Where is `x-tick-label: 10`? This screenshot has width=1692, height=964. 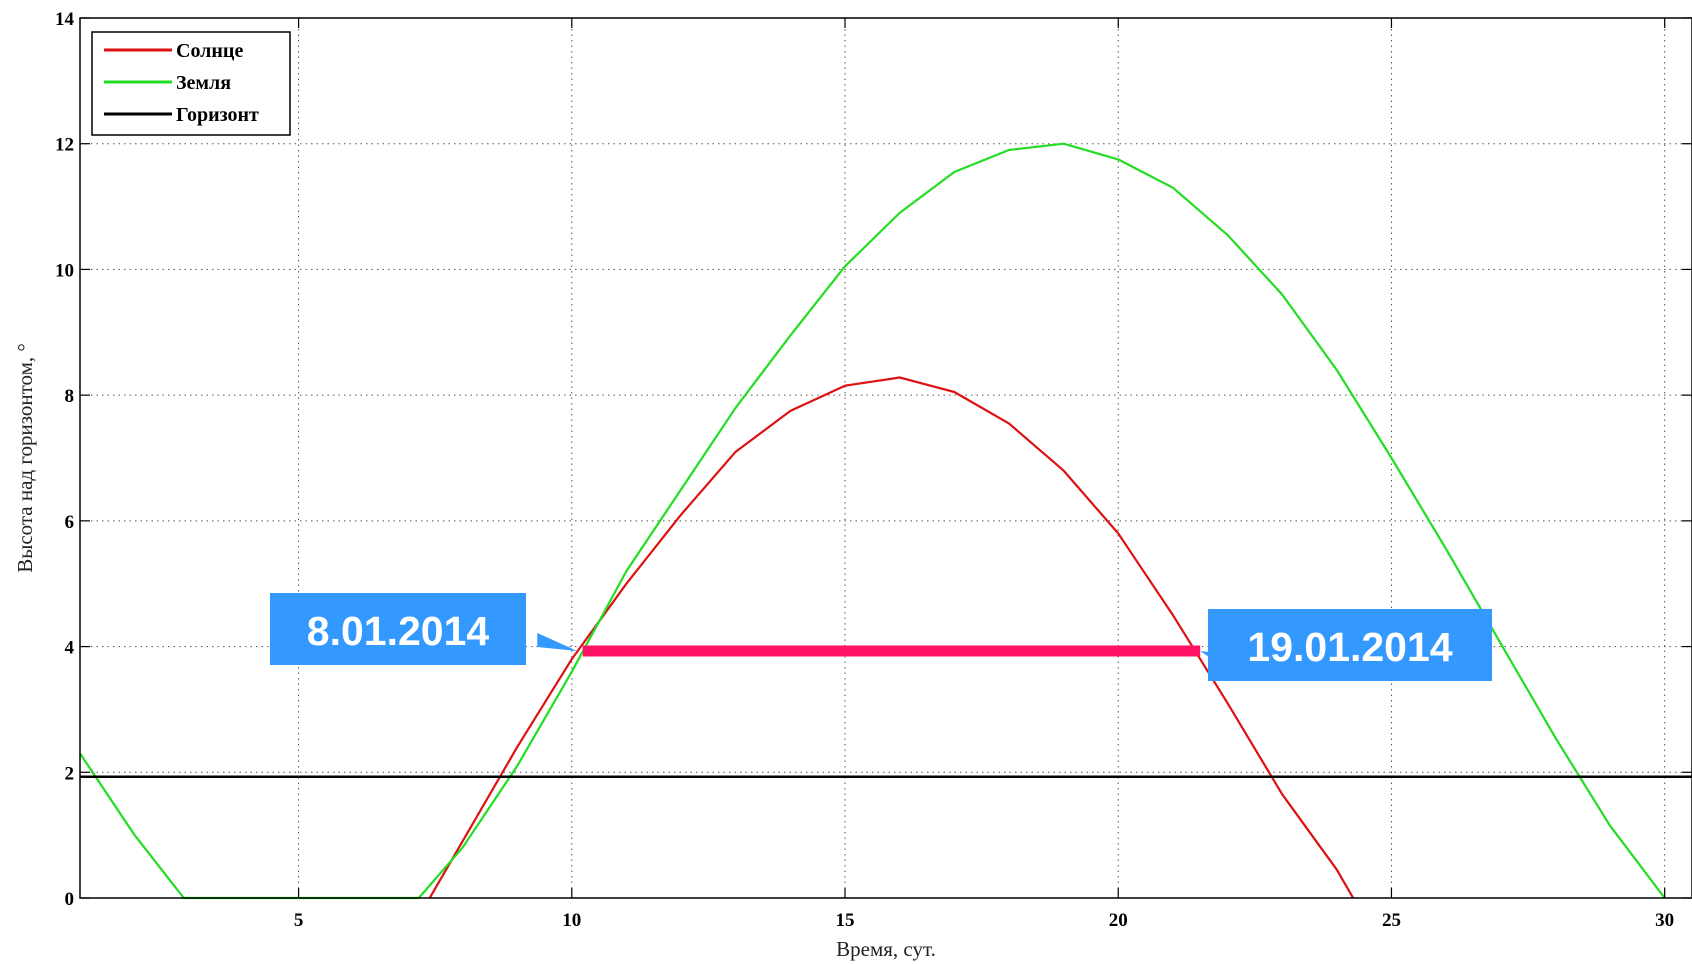 x-tick-label: 10 is located at coordinates (571, 920).